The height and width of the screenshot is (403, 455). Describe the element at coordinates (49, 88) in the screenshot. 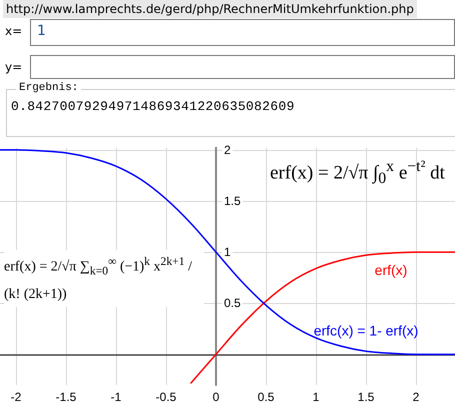

I see `text: Ergebnis:` at that location.